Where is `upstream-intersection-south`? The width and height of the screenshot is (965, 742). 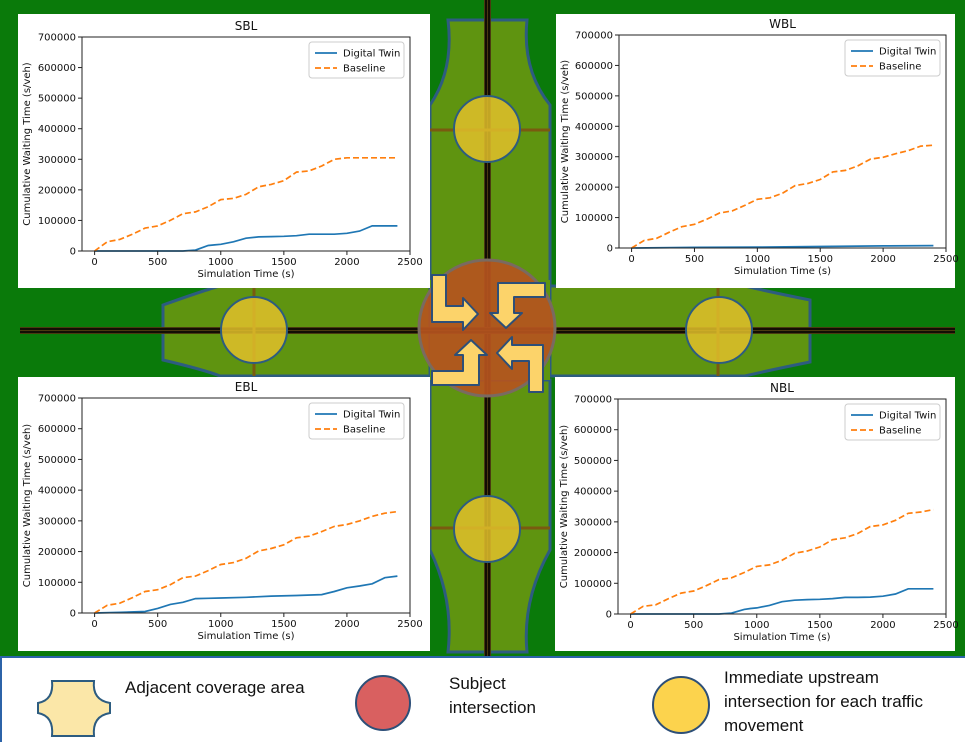 upstream-intersection-south is located at coordinates (487, 529).